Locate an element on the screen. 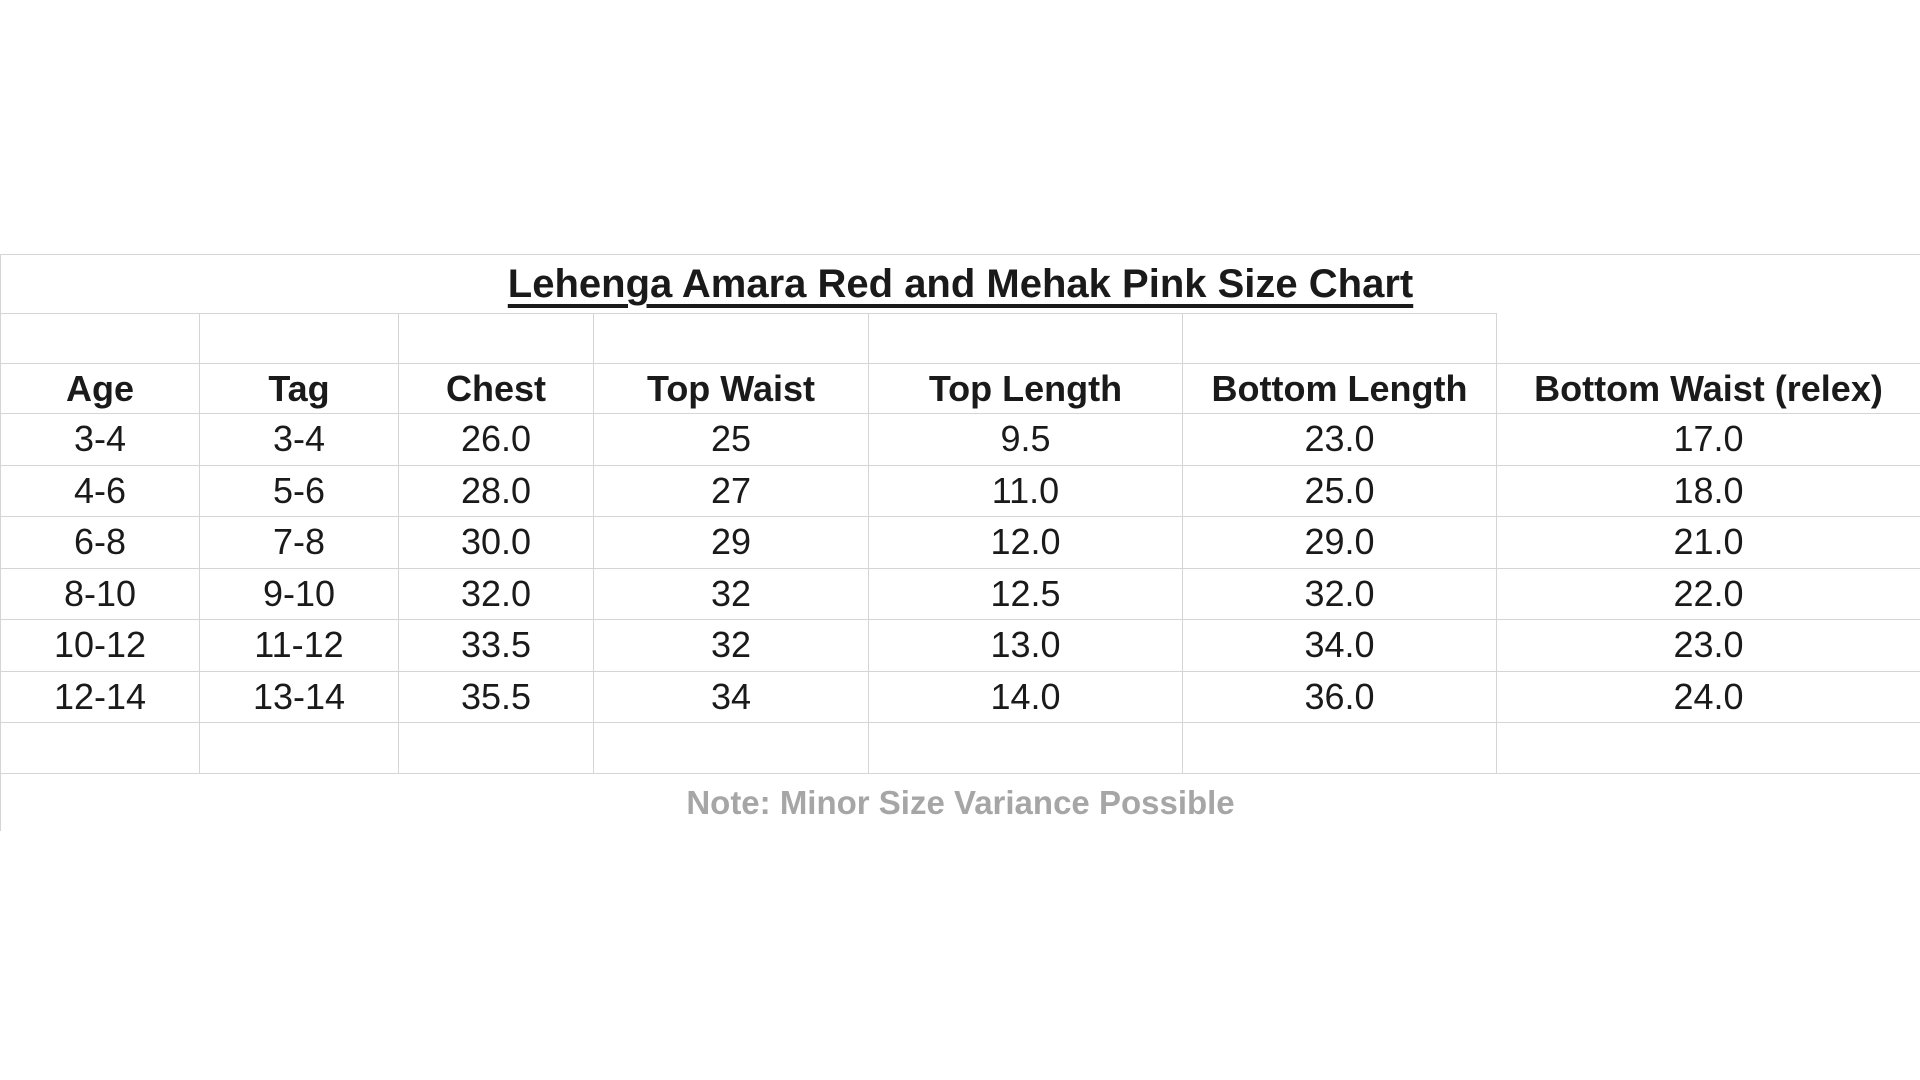 This screenshot has width=1920, height=1080. table-cell: 13-14 is located at coordinates (298, 696).